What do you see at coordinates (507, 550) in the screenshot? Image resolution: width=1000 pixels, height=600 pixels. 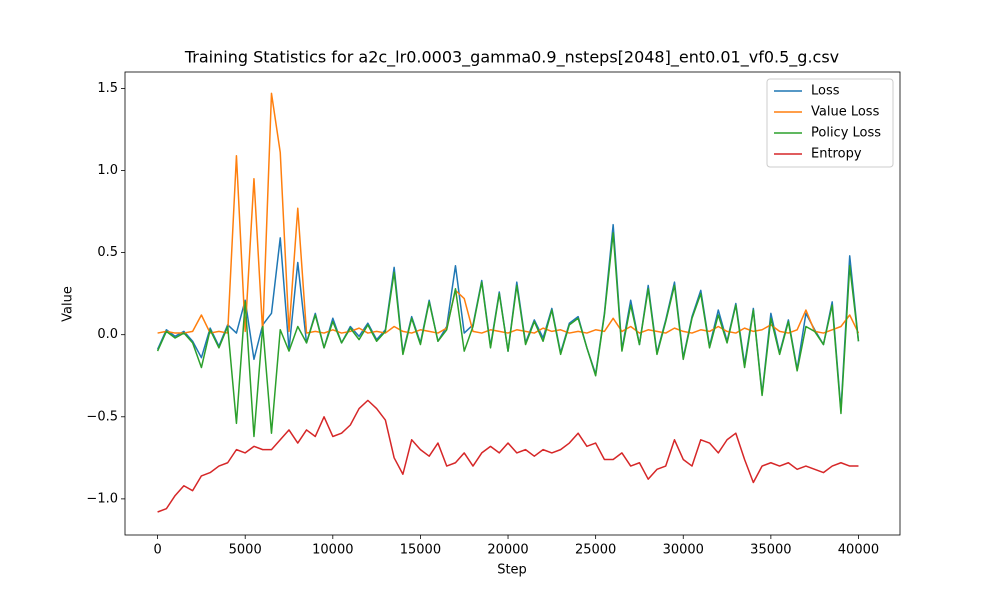 I see `x-tick-label: 20000` at bounding box center [507, 550].